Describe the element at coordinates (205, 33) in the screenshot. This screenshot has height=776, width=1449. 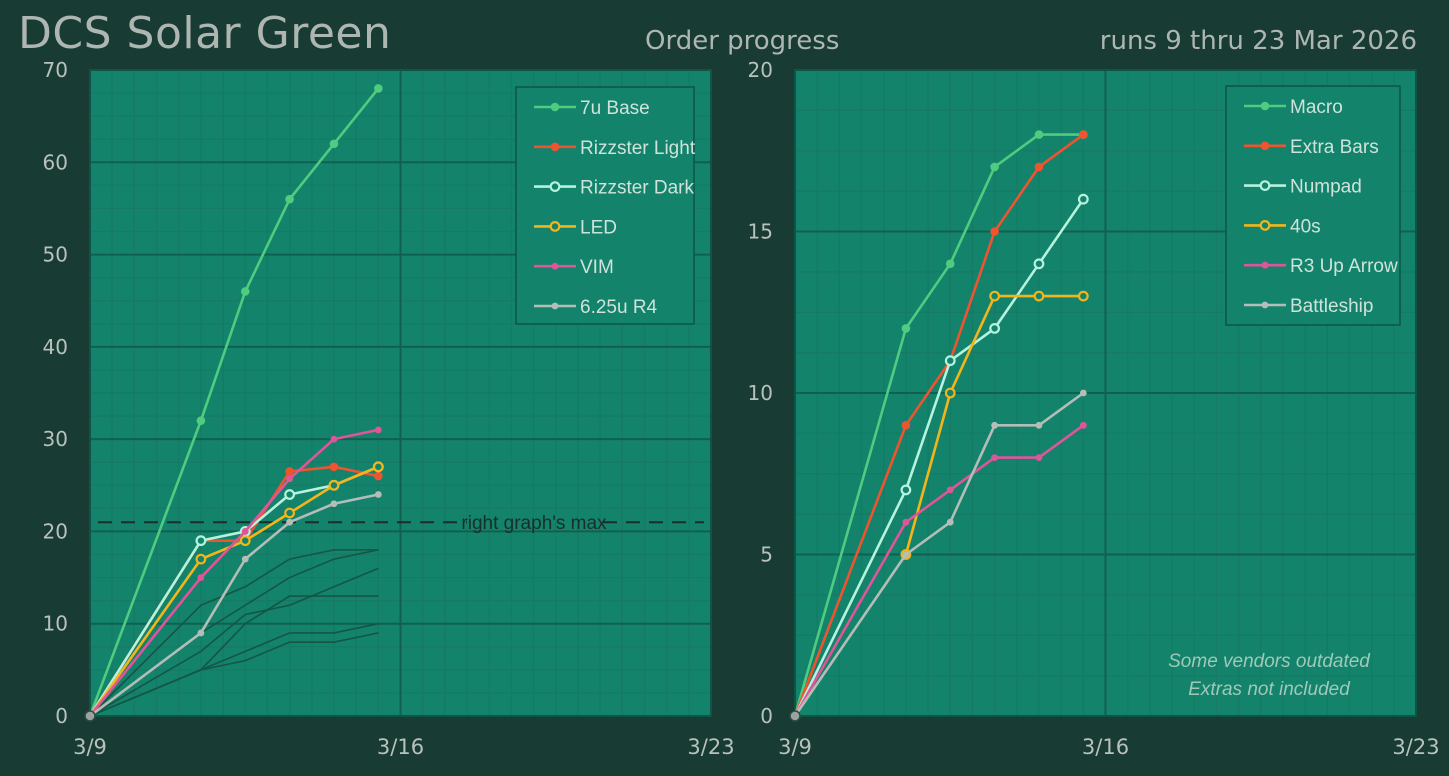
I see `page-title: DCS Solar Green` at that location.